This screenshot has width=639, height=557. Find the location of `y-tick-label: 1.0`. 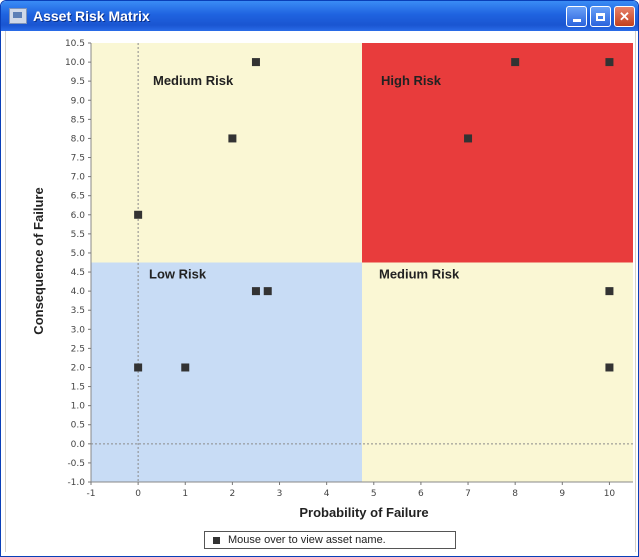

y-tick-label: 1.0 is located at coordinates (78, 407).